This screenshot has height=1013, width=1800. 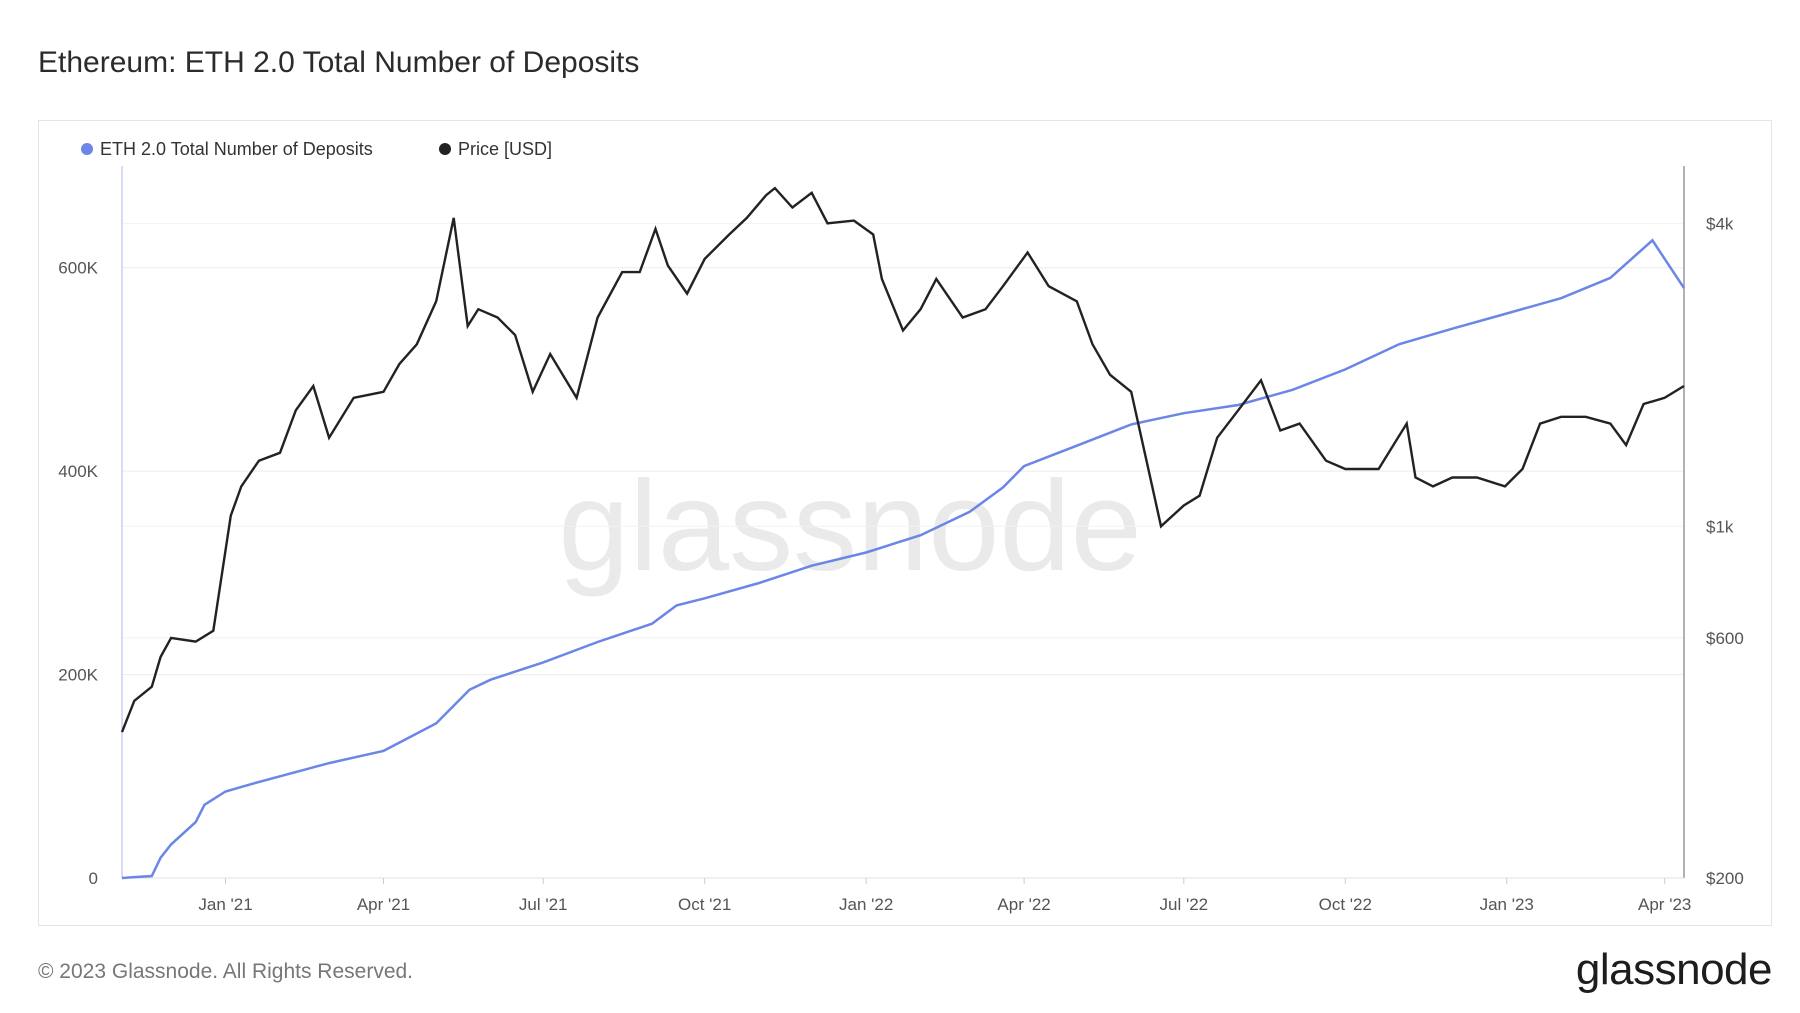 What do you see at coordinates (78, 471) in the screenshot?
I see `y-left-tick-label: 400K` at bounding box center [78, 471].